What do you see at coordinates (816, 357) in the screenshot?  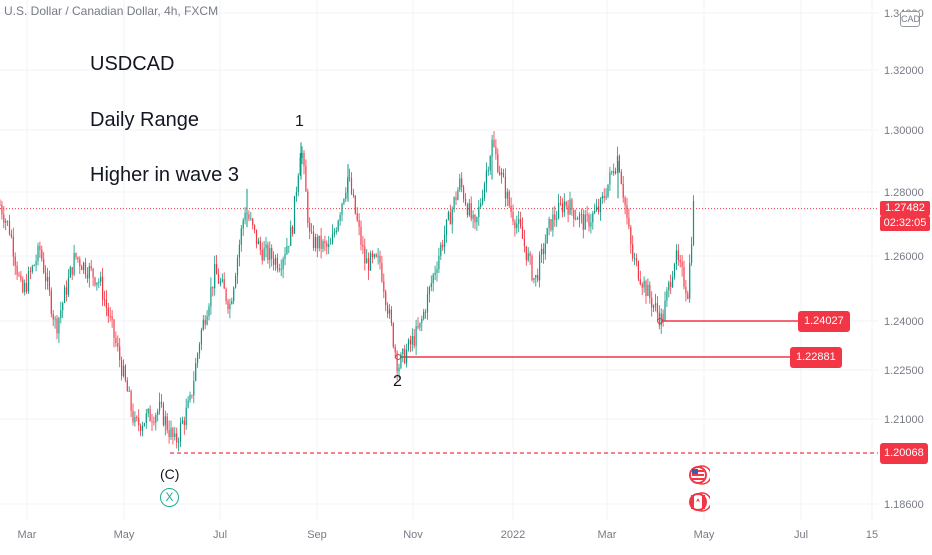 I see `level-label-1-22881: 1.22881` at bounding box center [816, 357].